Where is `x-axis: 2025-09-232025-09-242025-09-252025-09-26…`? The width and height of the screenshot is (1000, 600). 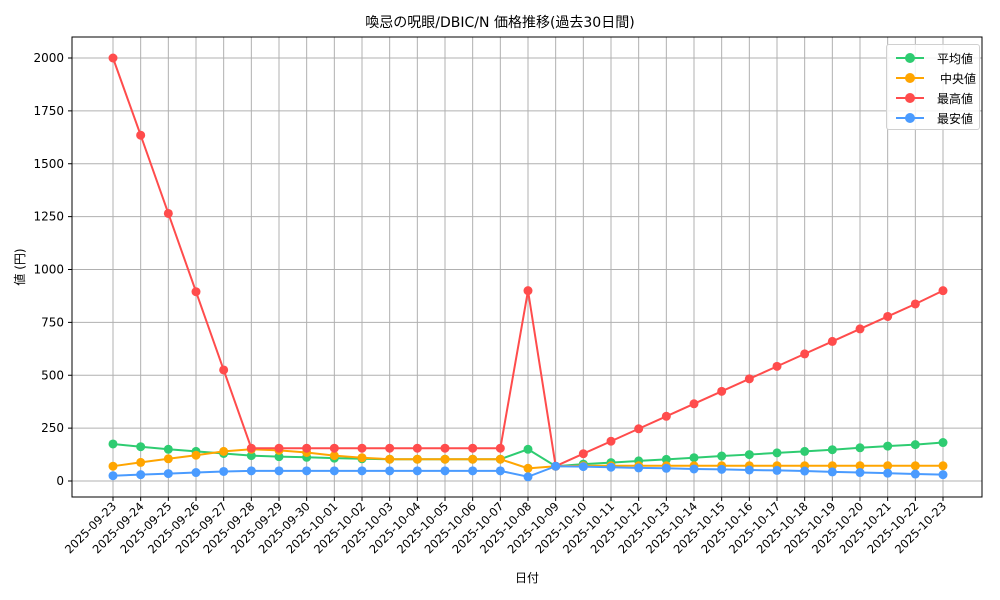
x-axis: 2025-09-232025-09-242025-09-252025-09-26… is located at coordinates (505, 526).